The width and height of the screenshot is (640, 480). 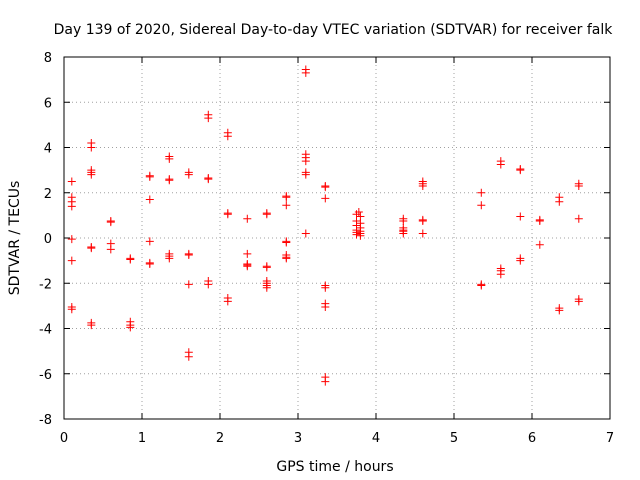 I want to click on y-axis-label: SDTVAR / TECUs, so click(x=15, y=238).